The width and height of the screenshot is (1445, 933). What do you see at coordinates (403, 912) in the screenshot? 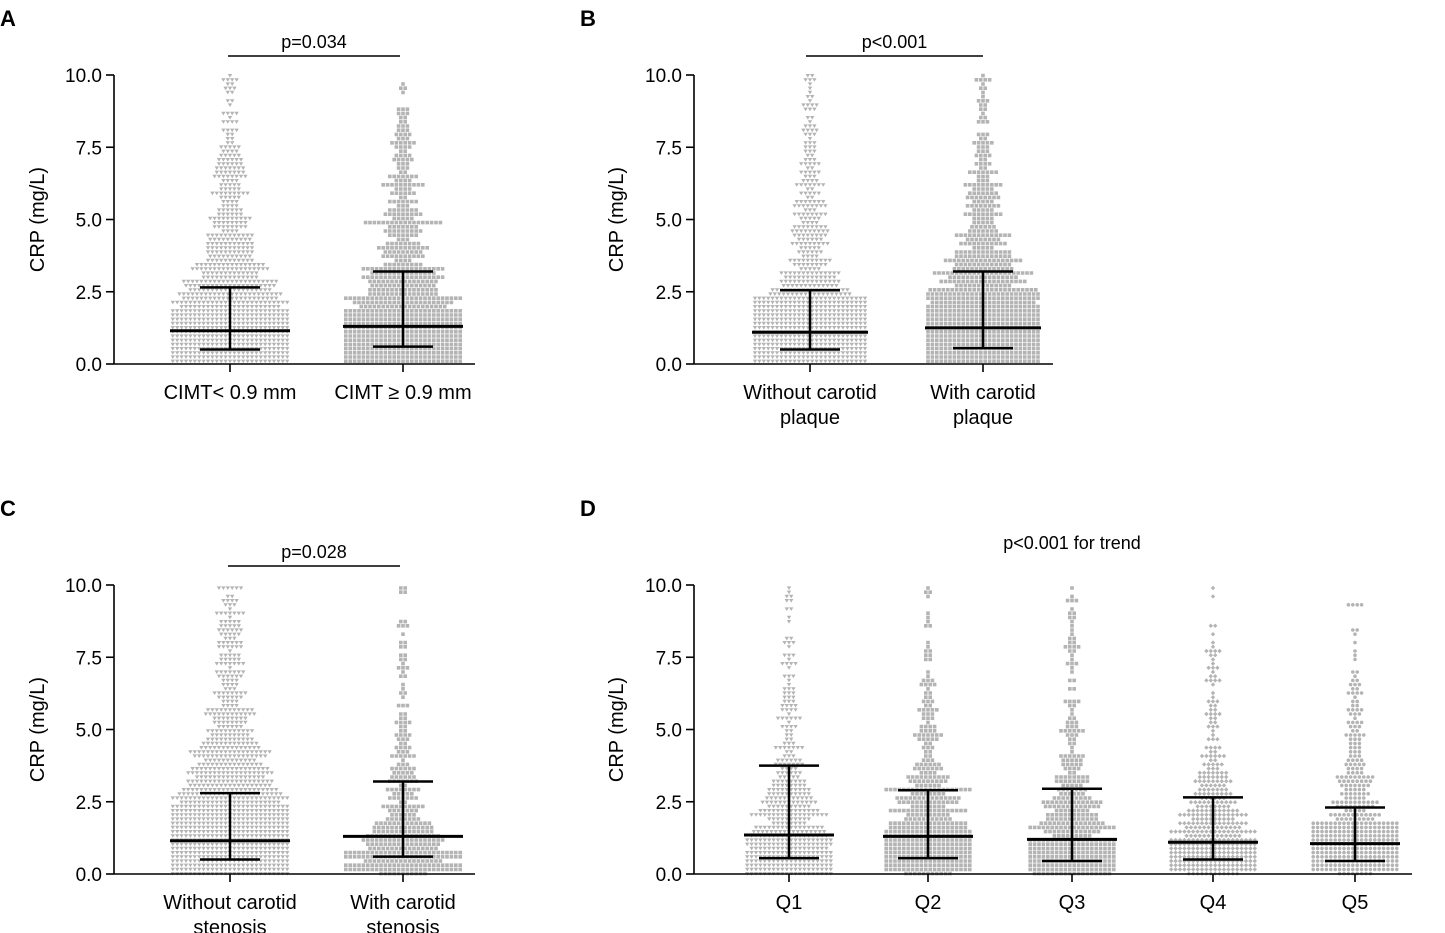
I see `category-label: With carotid stenosis` at bounding box center [403, 912].